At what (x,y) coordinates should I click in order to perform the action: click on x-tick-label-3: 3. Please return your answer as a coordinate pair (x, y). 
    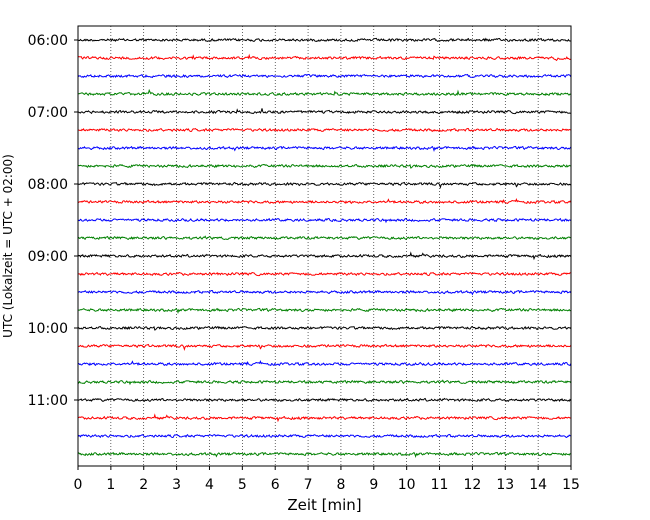
    Looking at the image, I should click on (176, 485).